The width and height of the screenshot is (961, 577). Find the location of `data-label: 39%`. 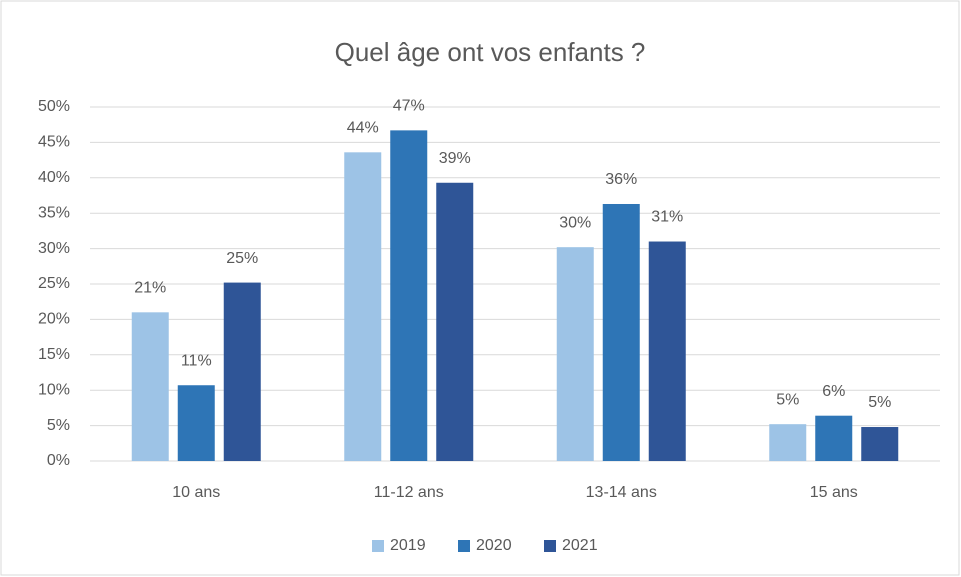

data-label: 39% is located at coordinates (455, 158).